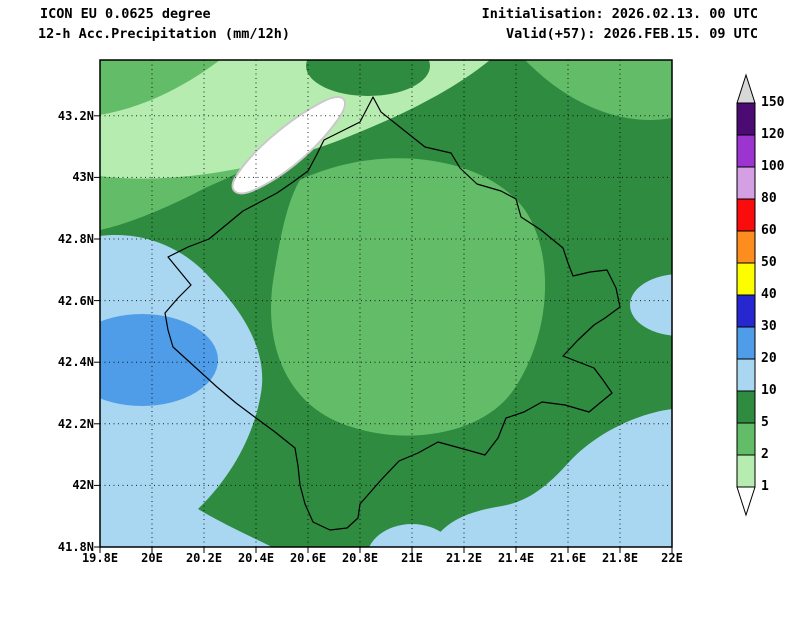 This screenshot has width=800, height=618. Describe the element at coordinates (256, 558) in the screenshot. I see `x-tick-label: 20.4E` at that location.